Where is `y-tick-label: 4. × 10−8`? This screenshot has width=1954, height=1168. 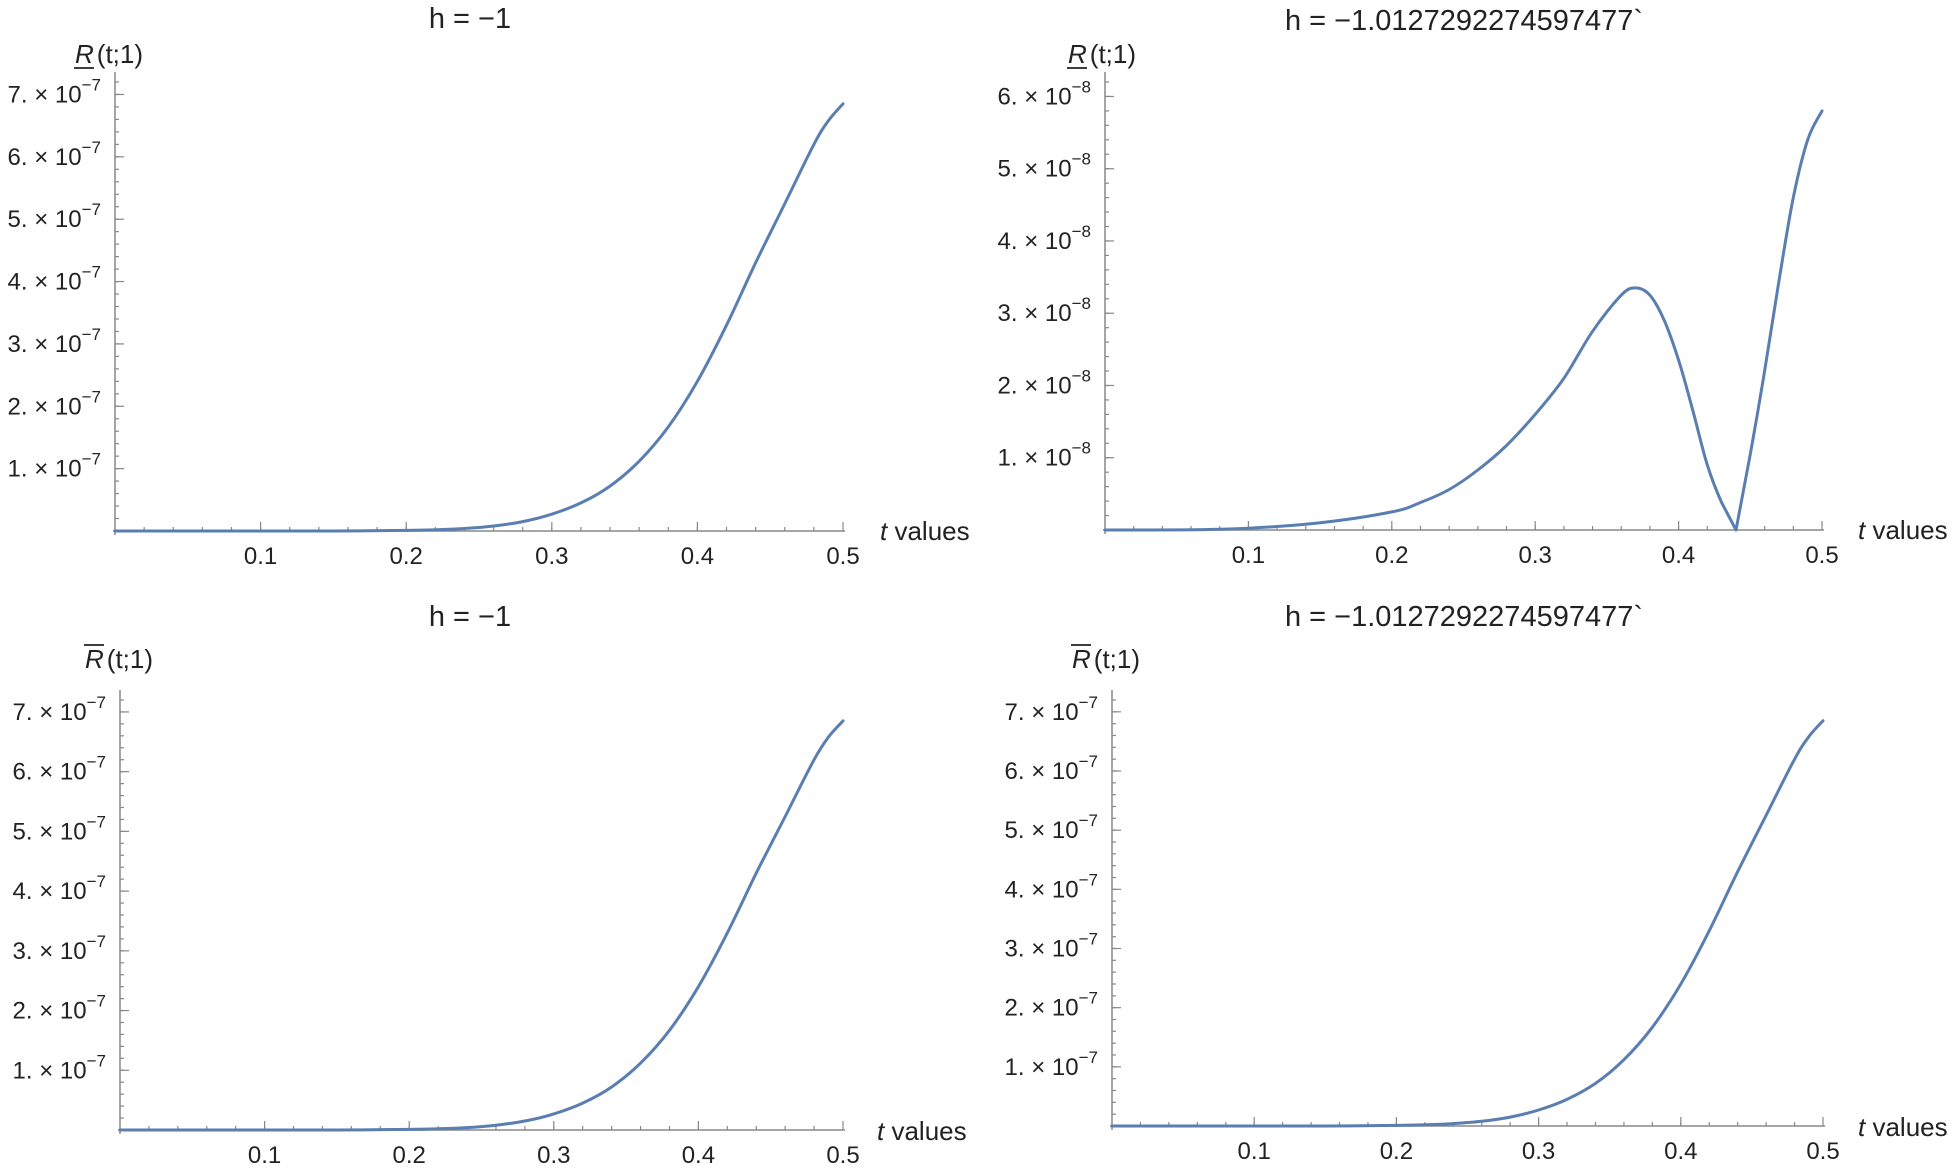
y-tick-label: 4. × 10−8 is located at coordinates (1044, 238).